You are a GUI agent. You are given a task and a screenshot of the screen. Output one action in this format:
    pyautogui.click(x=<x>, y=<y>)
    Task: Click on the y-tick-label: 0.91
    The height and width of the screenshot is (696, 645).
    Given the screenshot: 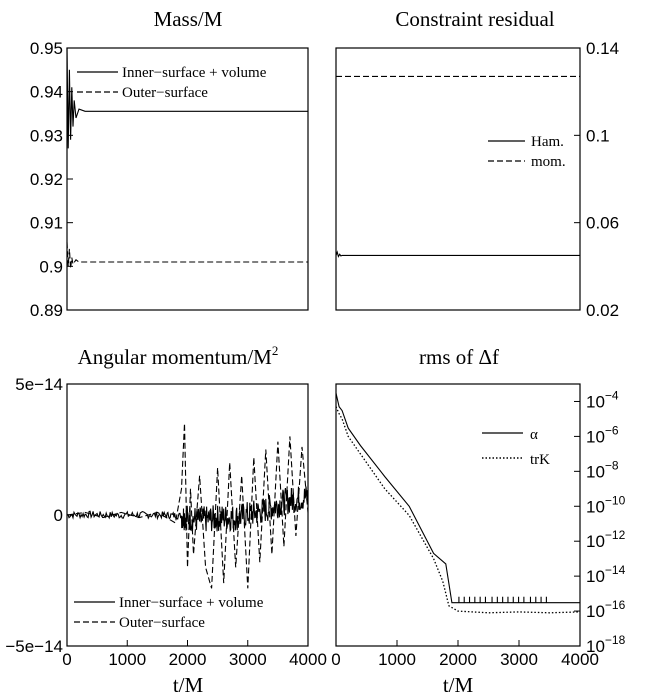 What is the action you would take?
    pyautogui.click(x=46, y=223)
    